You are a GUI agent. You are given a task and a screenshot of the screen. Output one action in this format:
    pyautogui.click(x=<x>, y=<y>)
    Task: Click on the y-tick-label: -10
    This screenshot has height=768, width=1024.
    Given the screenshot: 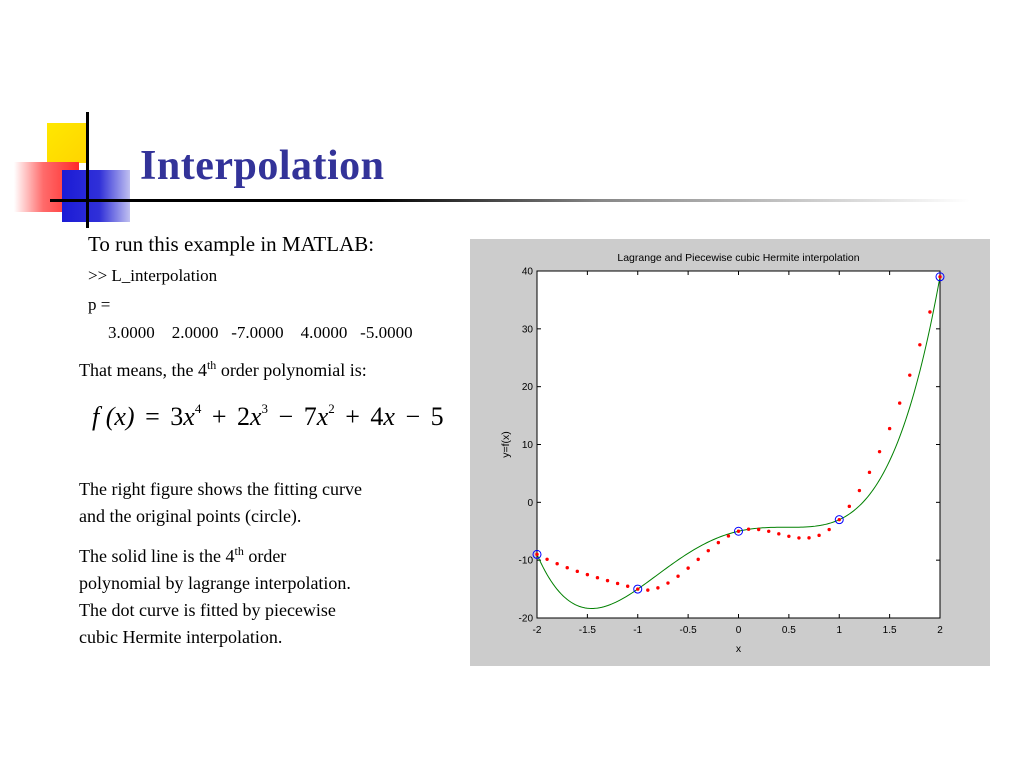 What is the action you would take?
    pyautogui.click(x=526, y=561)
    